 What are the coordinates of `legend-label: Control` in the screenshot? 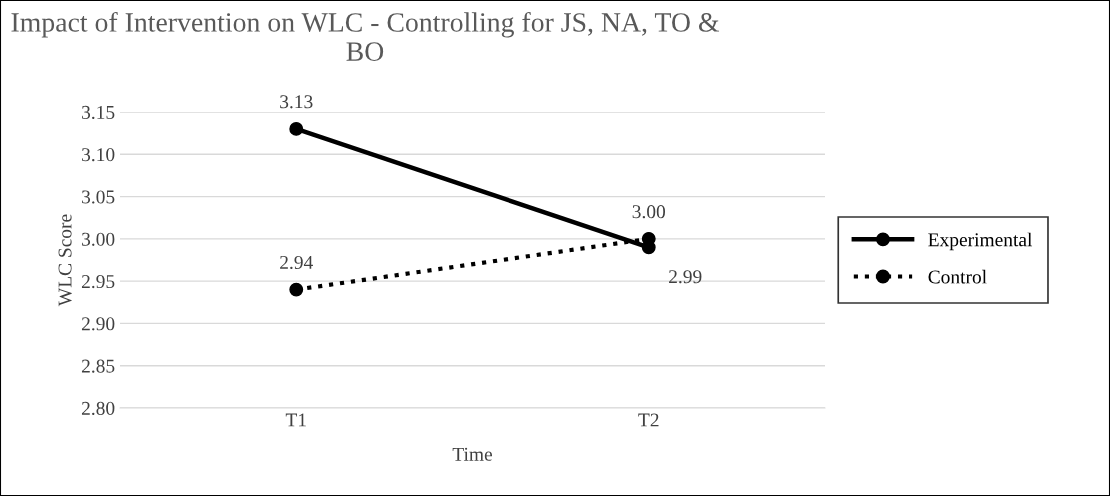 It's located at (957, 276).